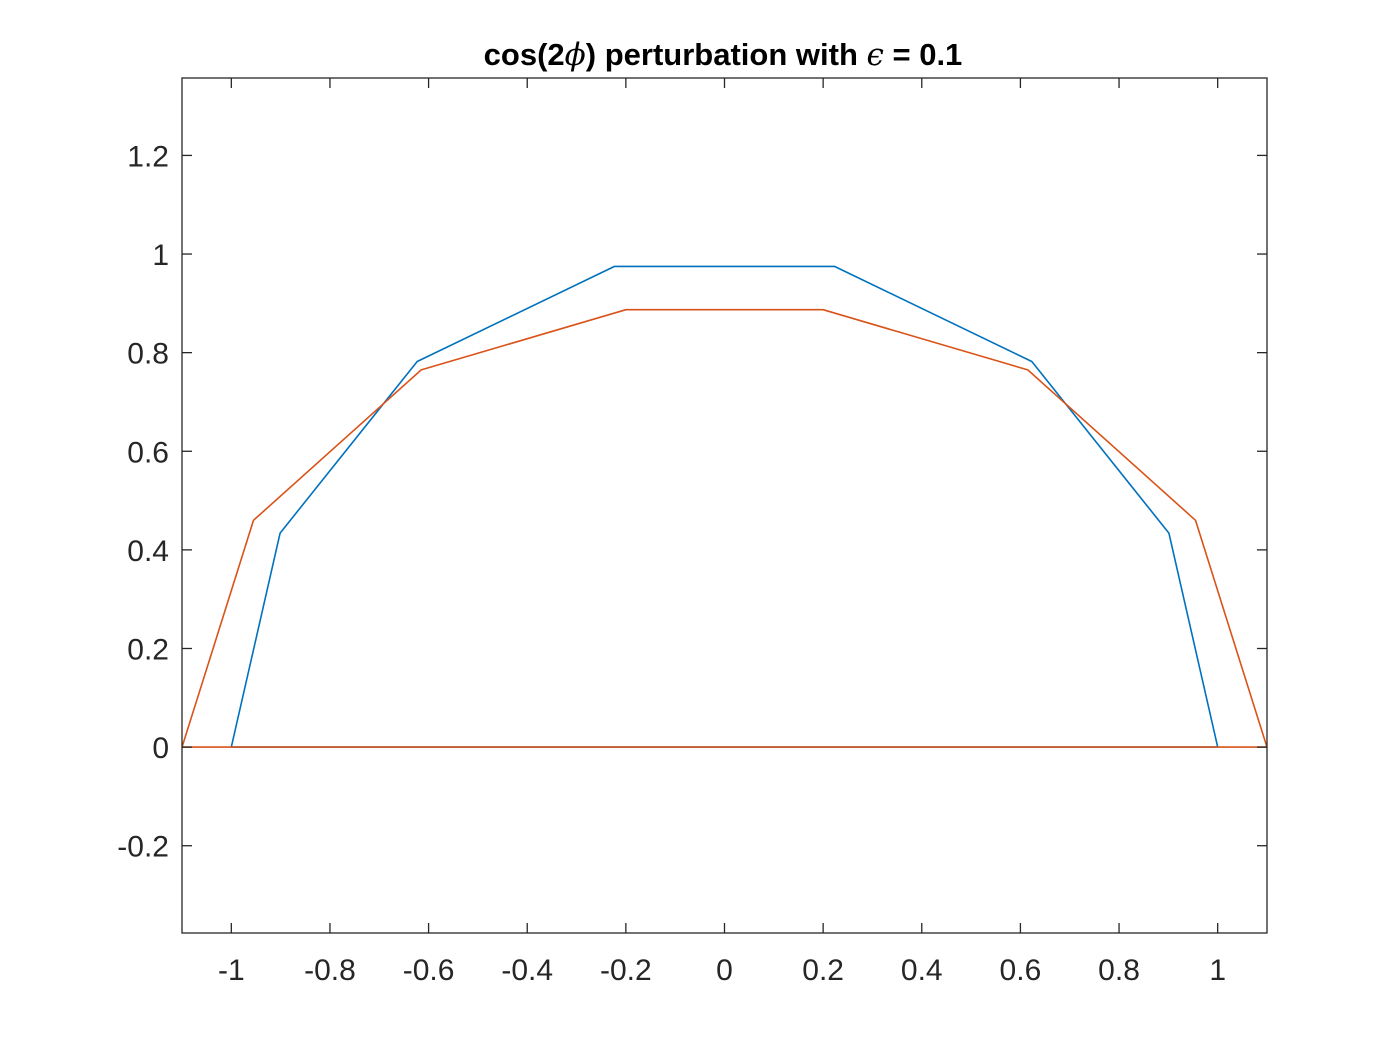  What do you see at coordinates (524, 54) in the screenshot?
I see `title-prefix: cos(2` at bounding box center [524, 54].